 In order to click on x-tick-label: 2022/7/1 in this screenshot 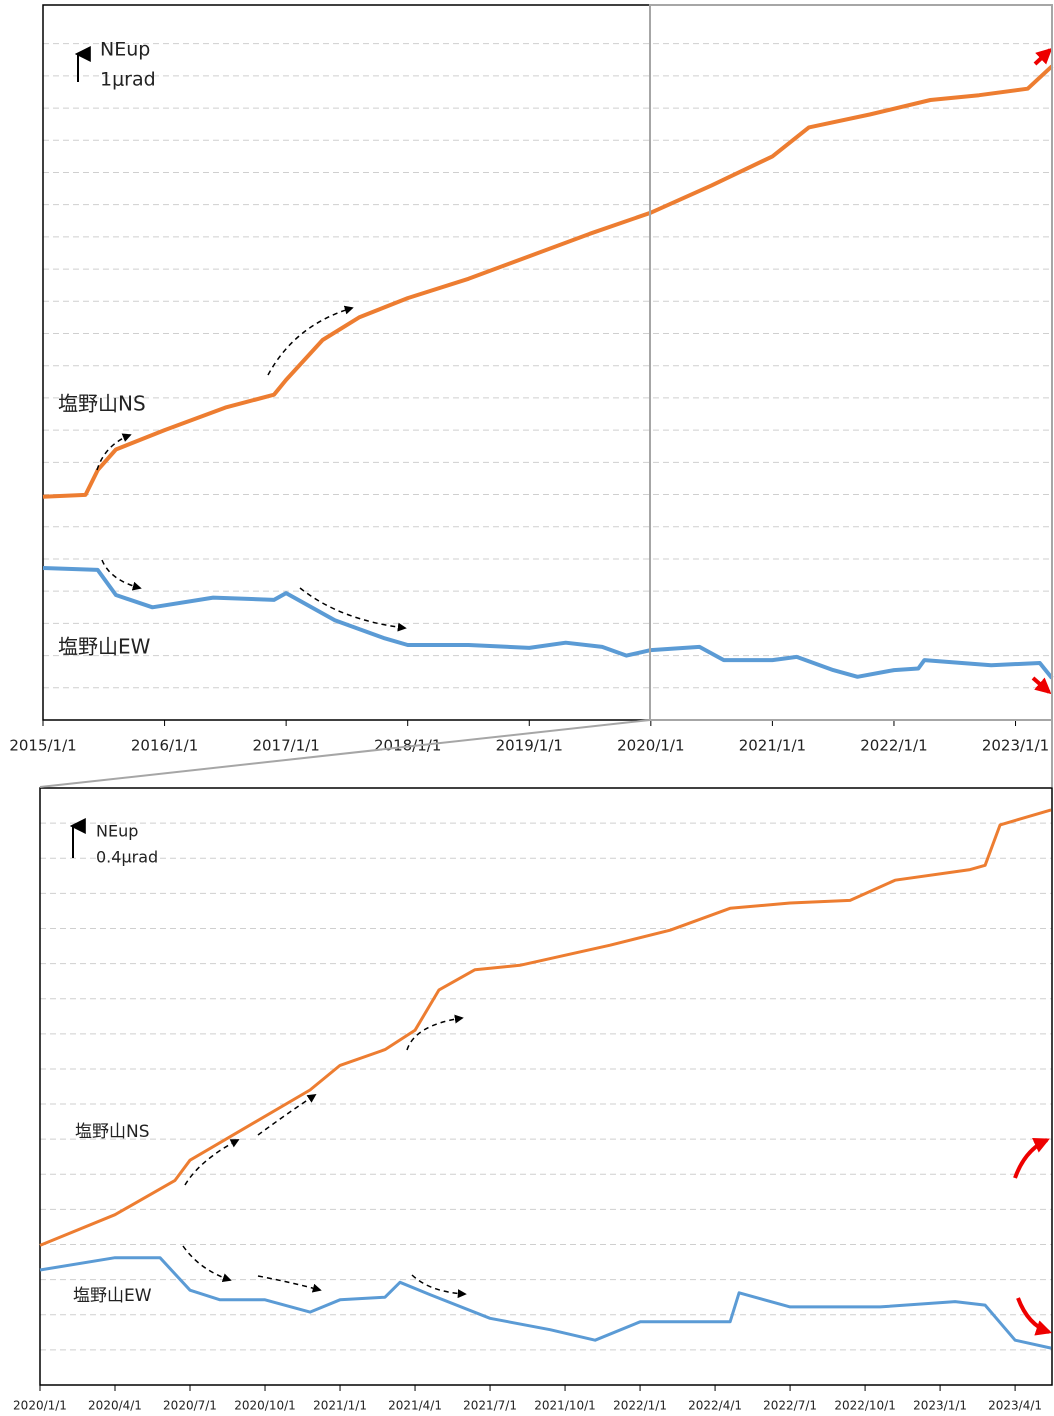, I will do `click(790, 1406)`.